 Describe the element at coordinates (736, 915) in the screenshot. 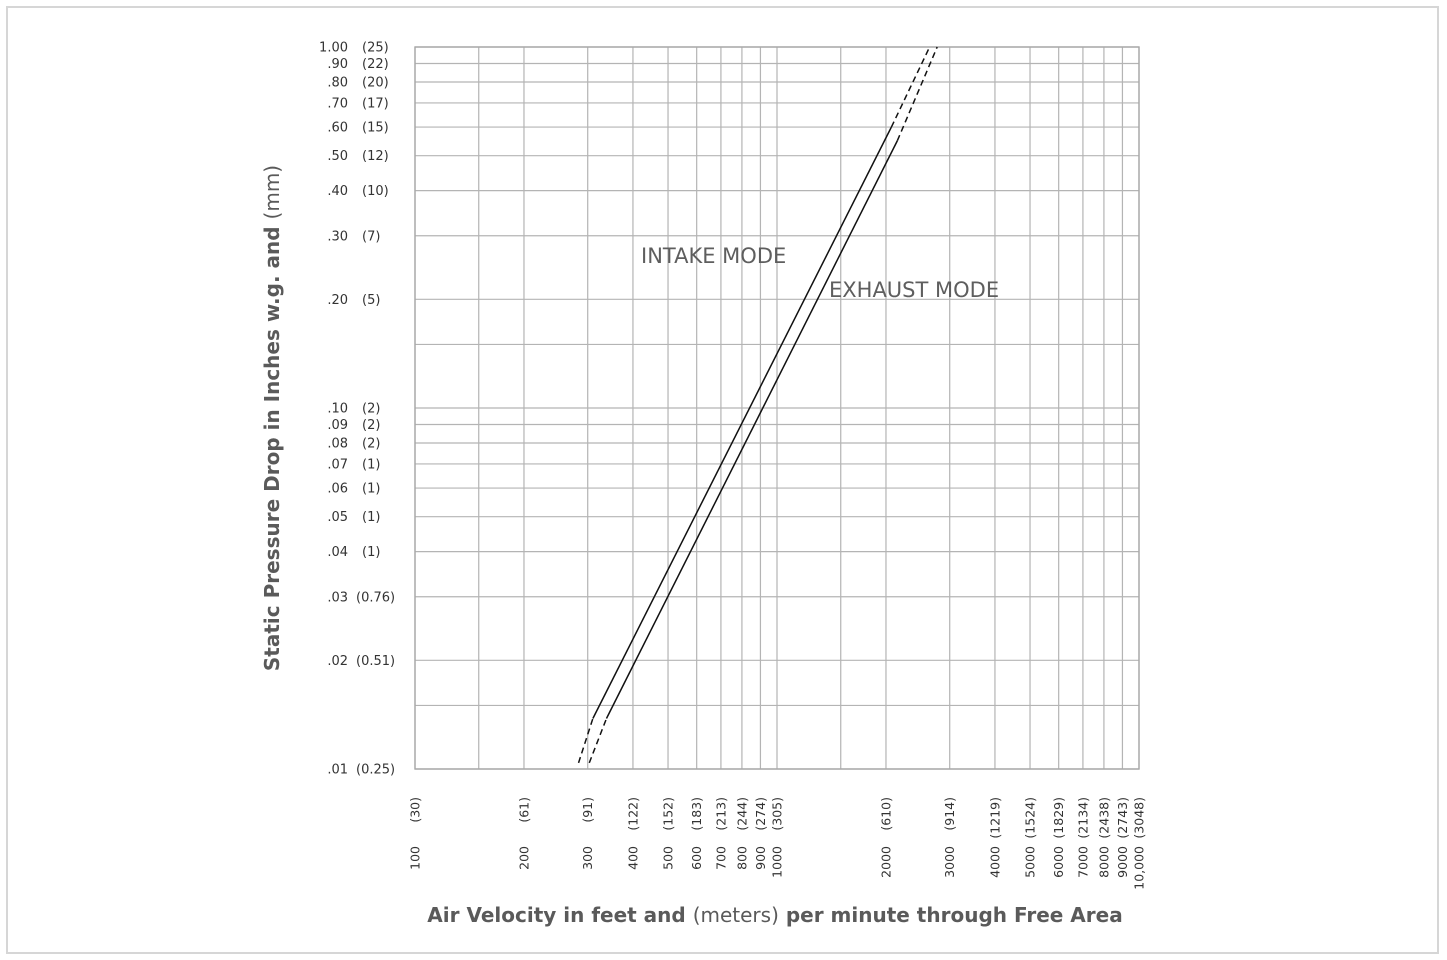

I see `x-axis-title-part2: (meters)` at that location.